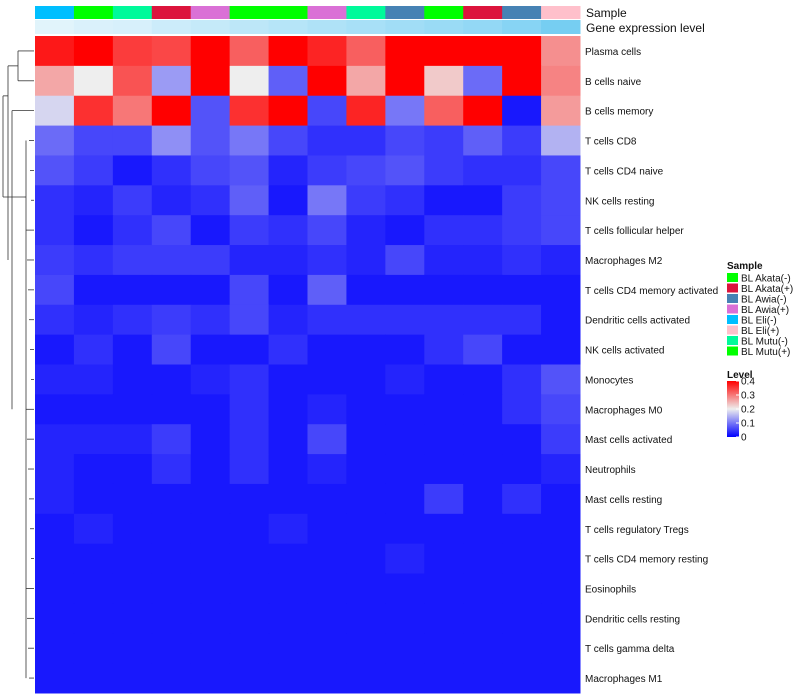 The image size is (800, 700). I want to click on row-label: B cells naive, so click(613, 82).